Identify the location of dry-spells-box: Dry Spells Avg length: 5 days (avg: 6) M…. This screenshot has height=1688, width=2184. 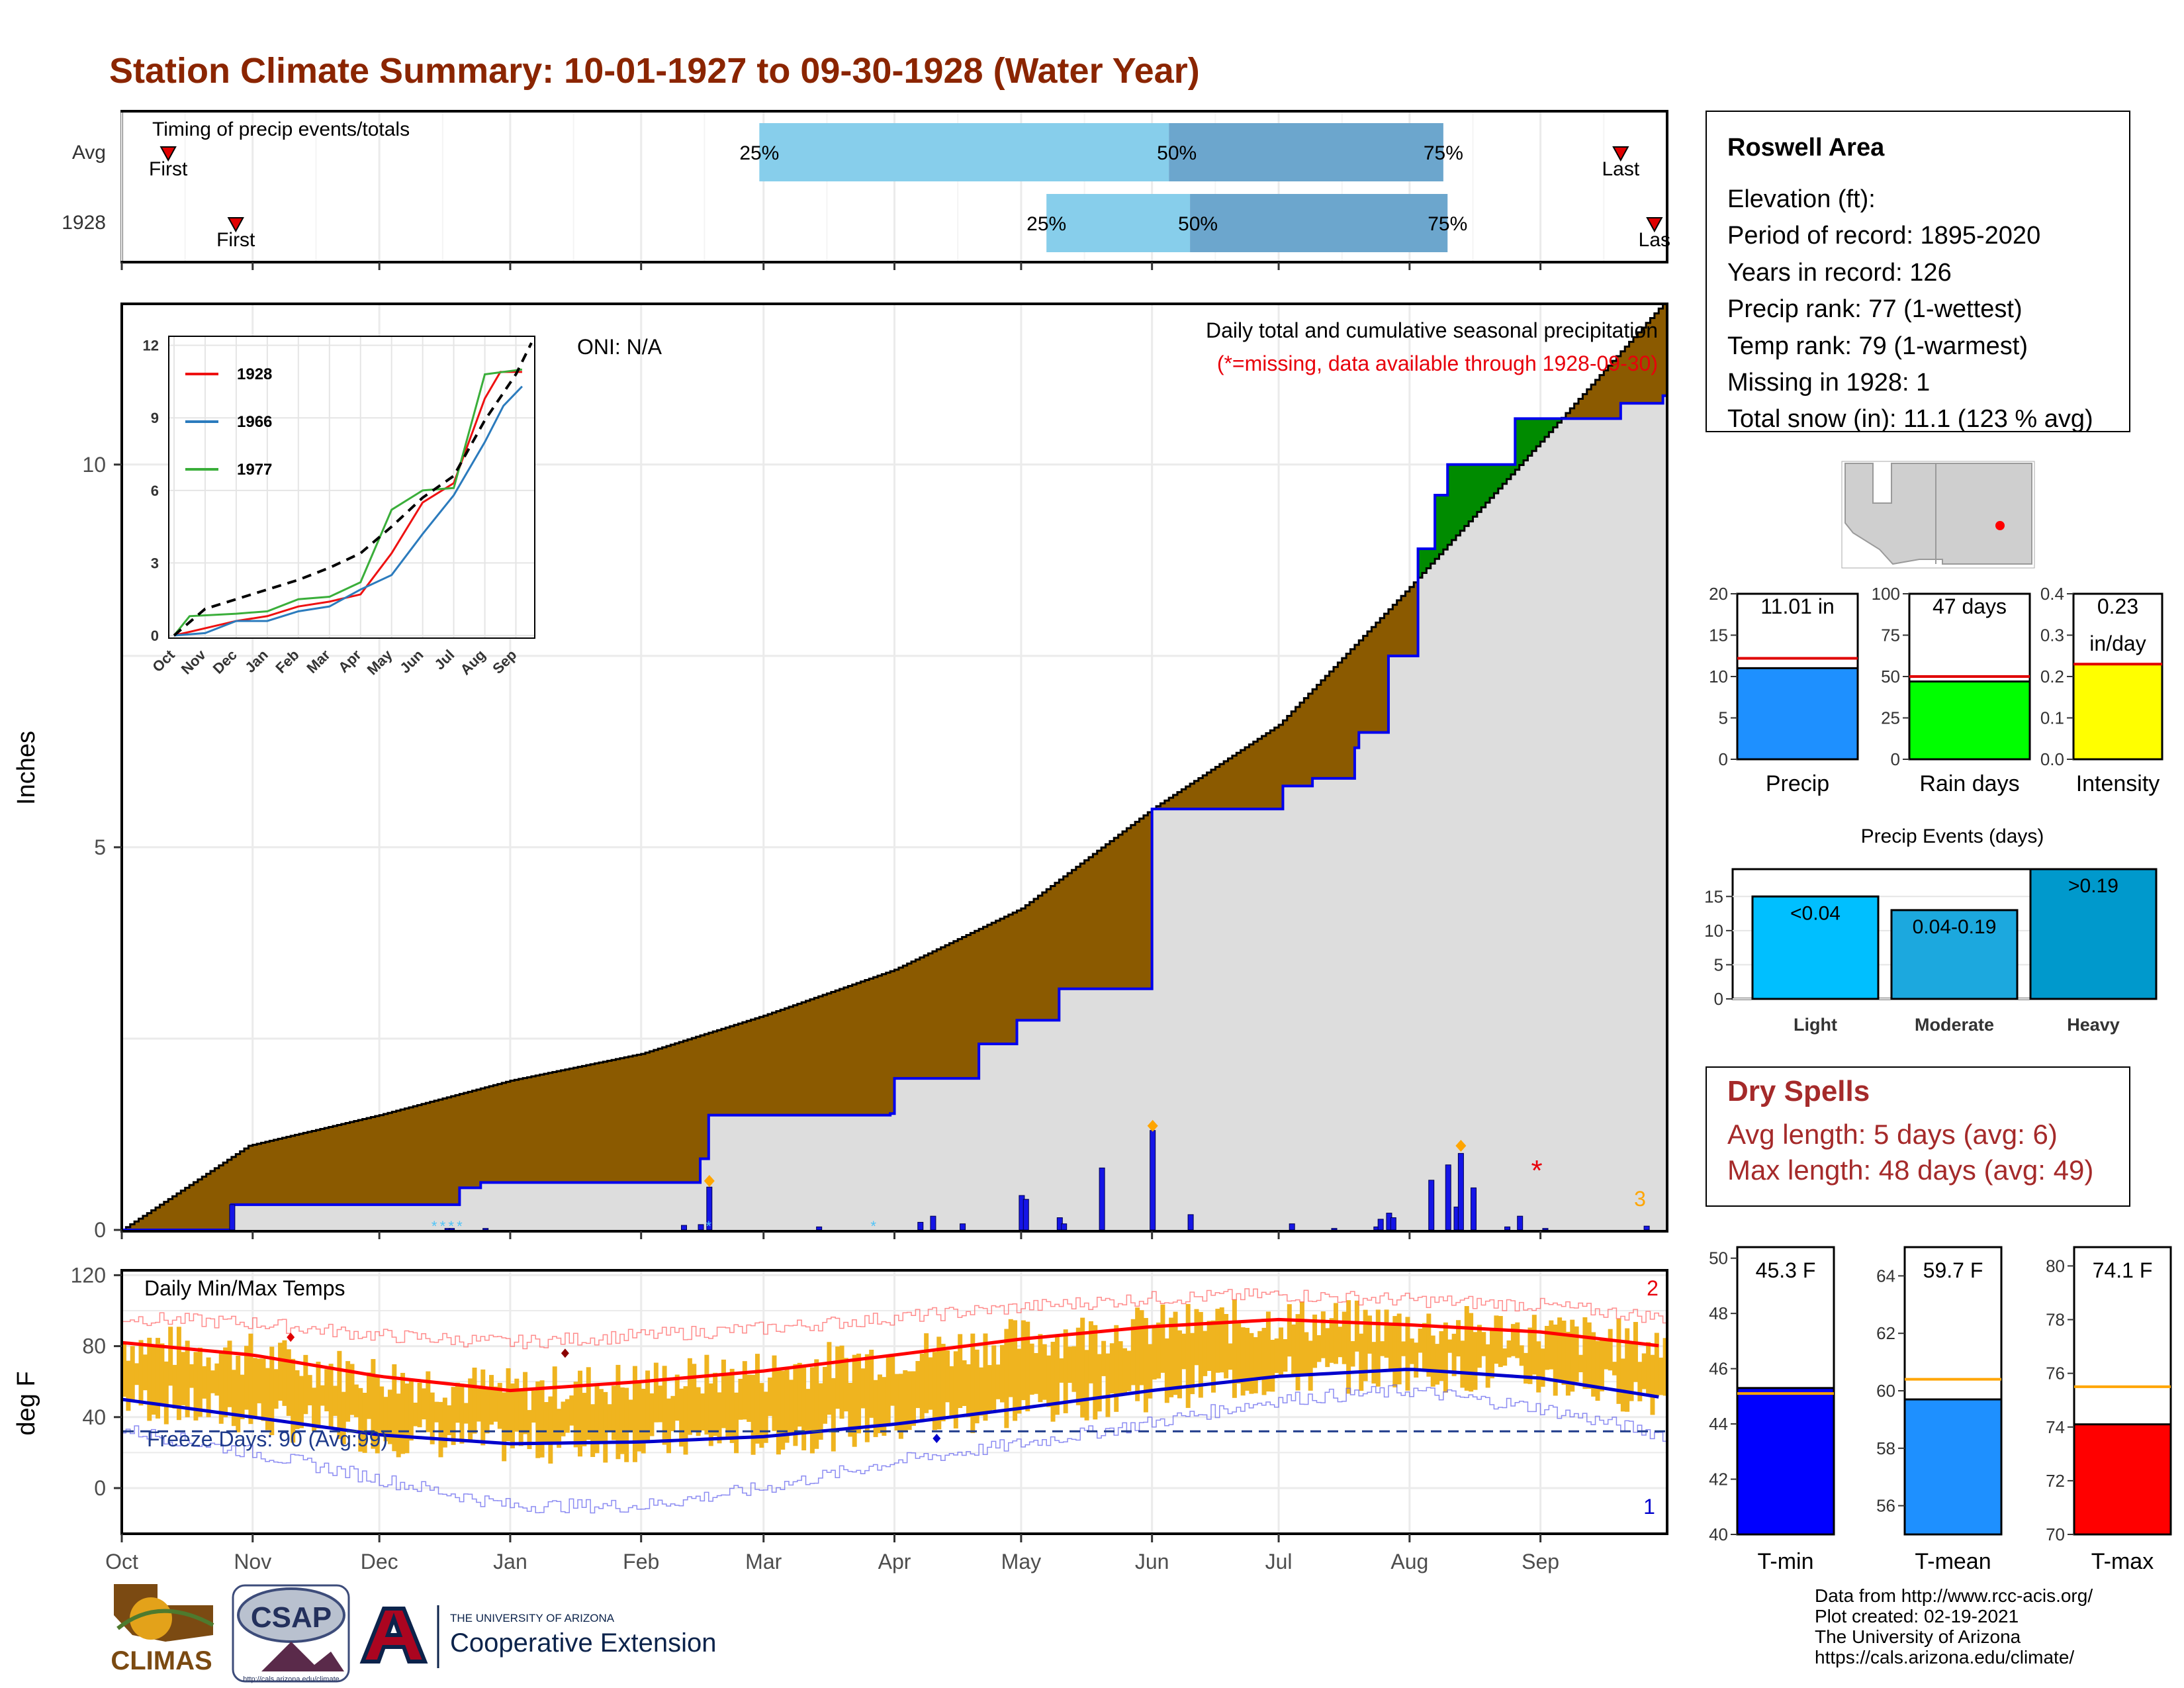
(1918, 1136).